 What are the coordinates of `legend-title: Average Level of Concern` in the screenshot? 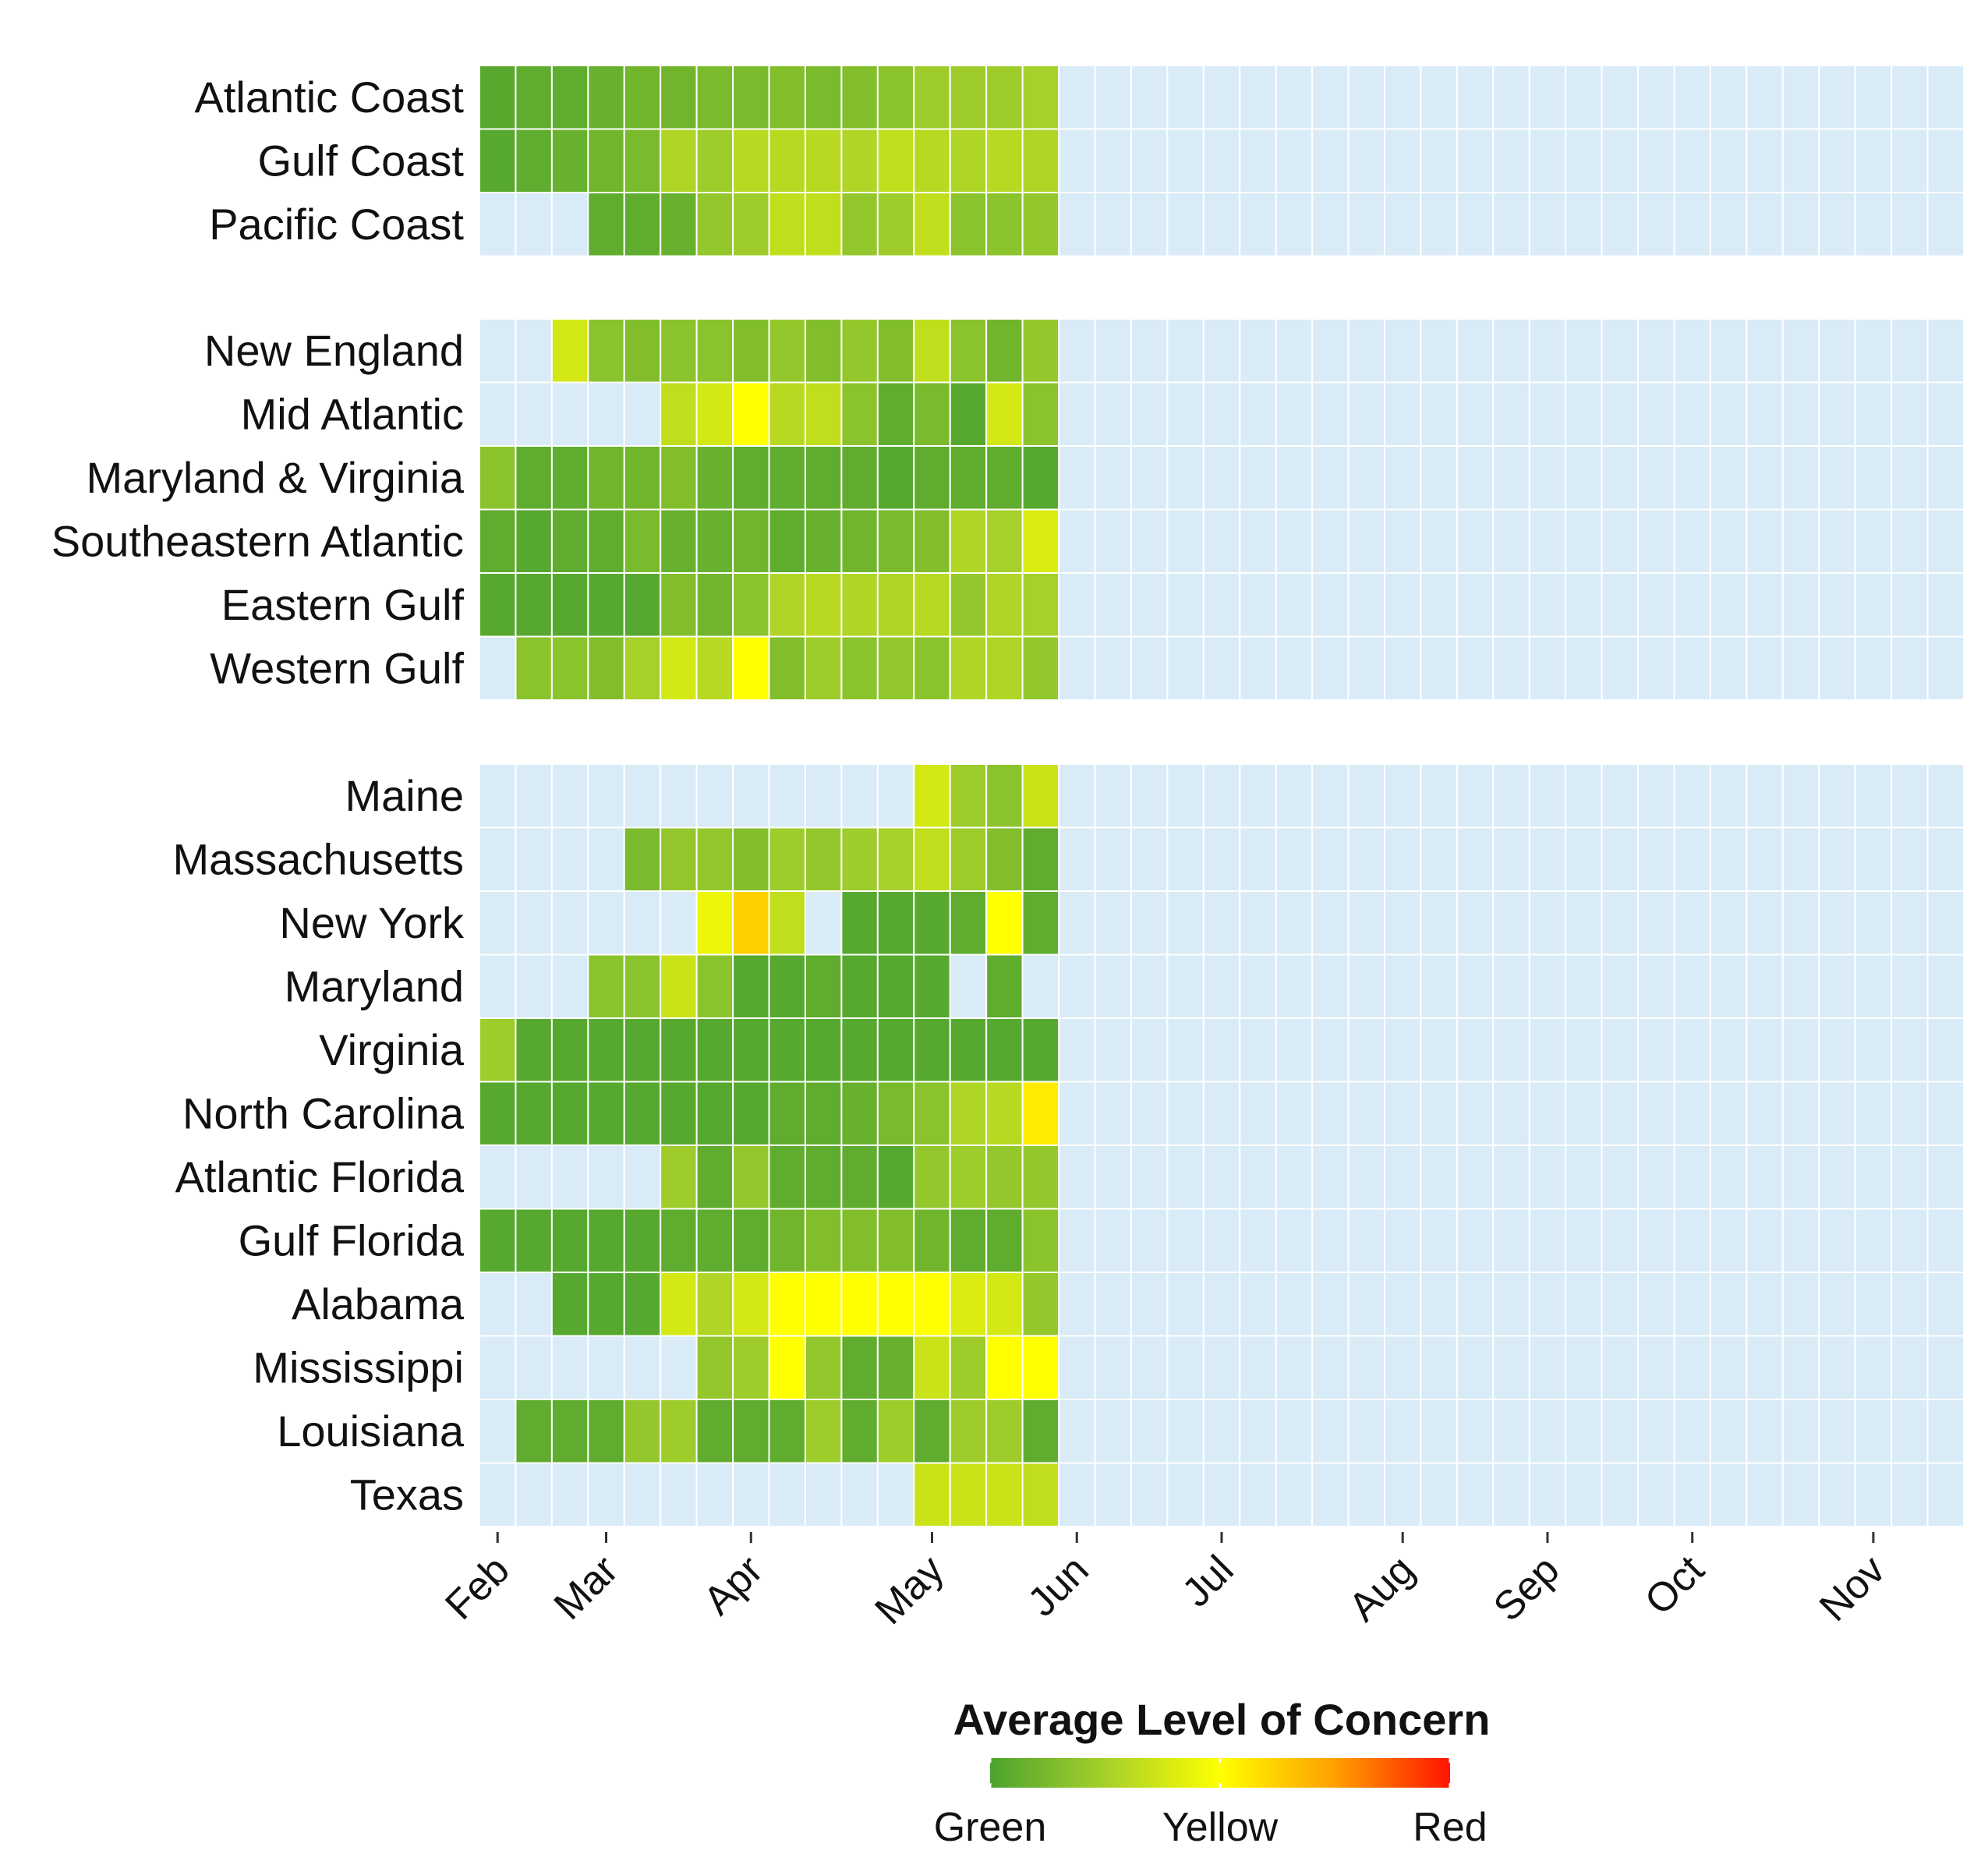 It's located at (1222, 1719).